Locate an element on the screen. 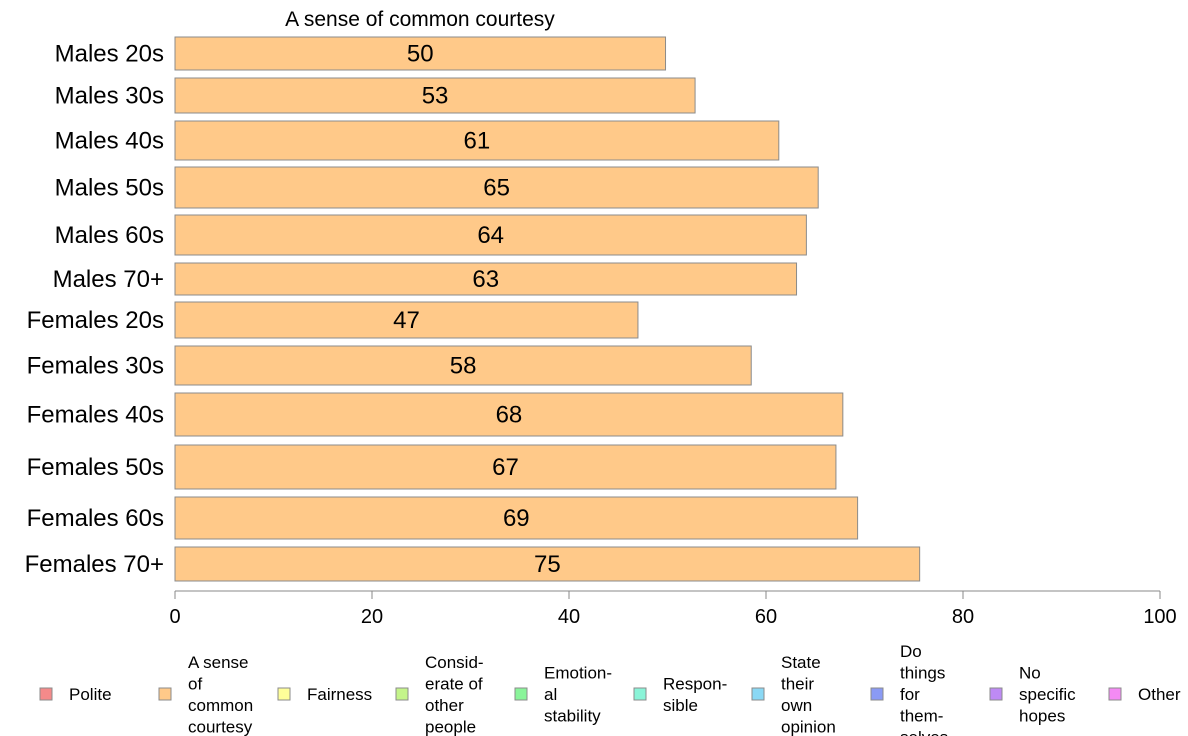  legend-label: Emotion-al stability is located at coordinates (578, 695).